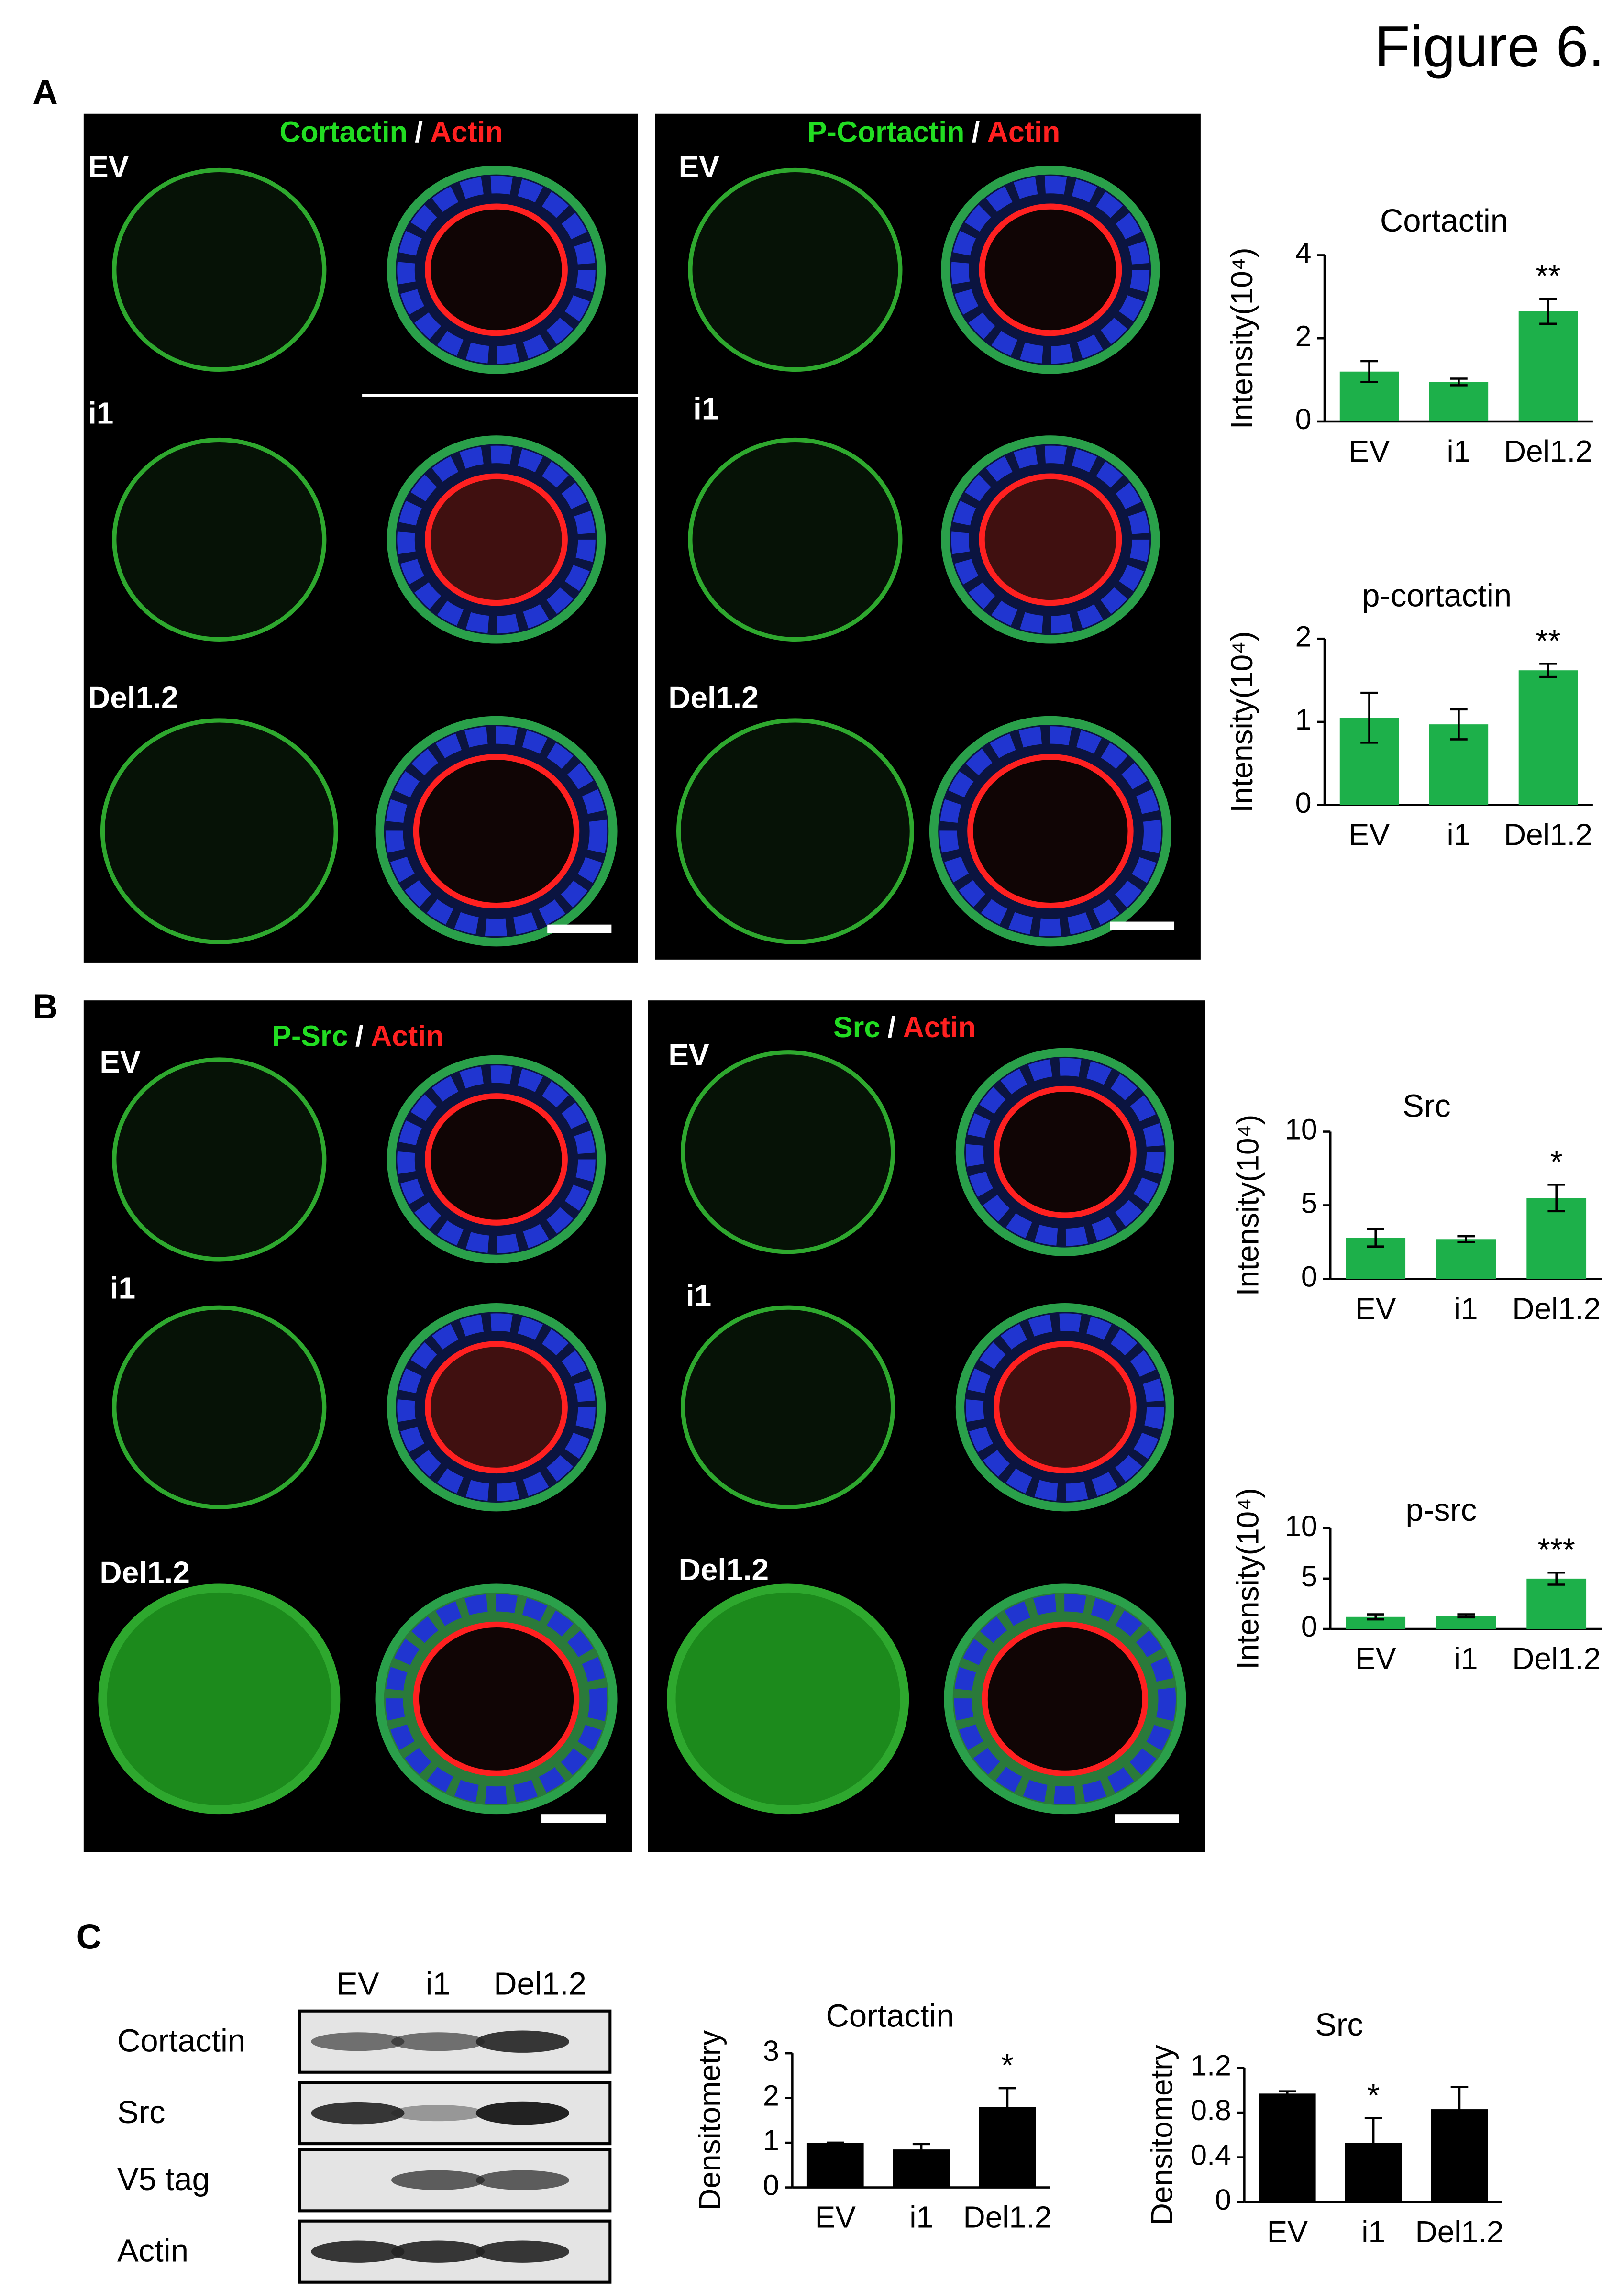 The image size is (1624, 2291). I want to click on figure-title: Figure 6., so click(1489, 47).